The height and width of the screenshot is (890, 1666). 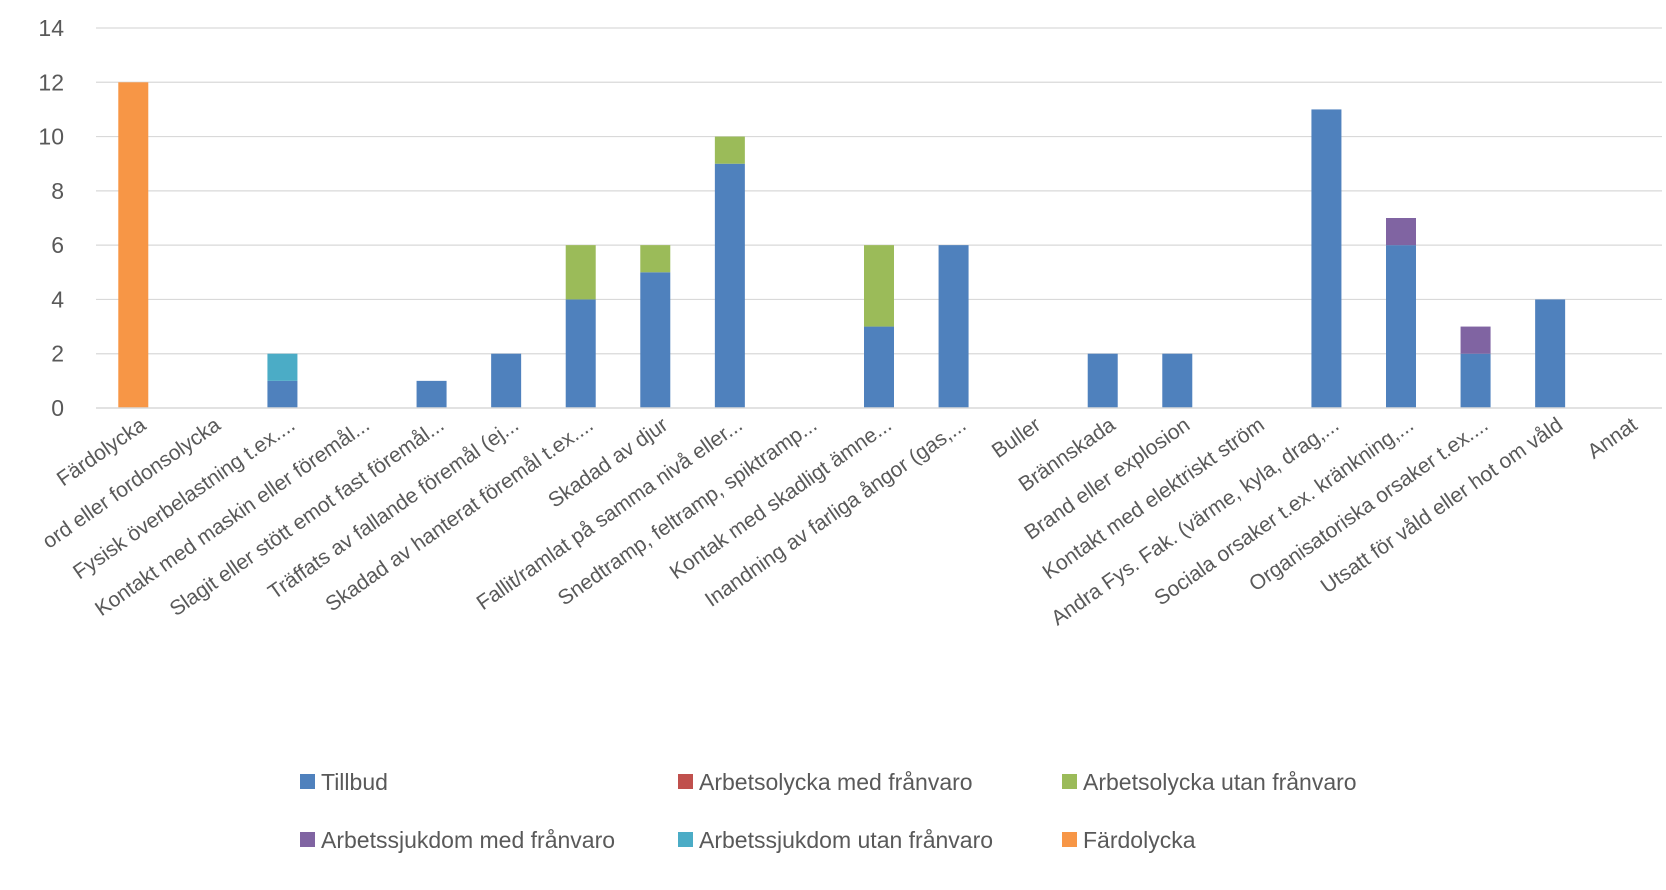 I want to click on legend-label: Arbetsolycka utan frånvaro, so click(x=1220, y=782).